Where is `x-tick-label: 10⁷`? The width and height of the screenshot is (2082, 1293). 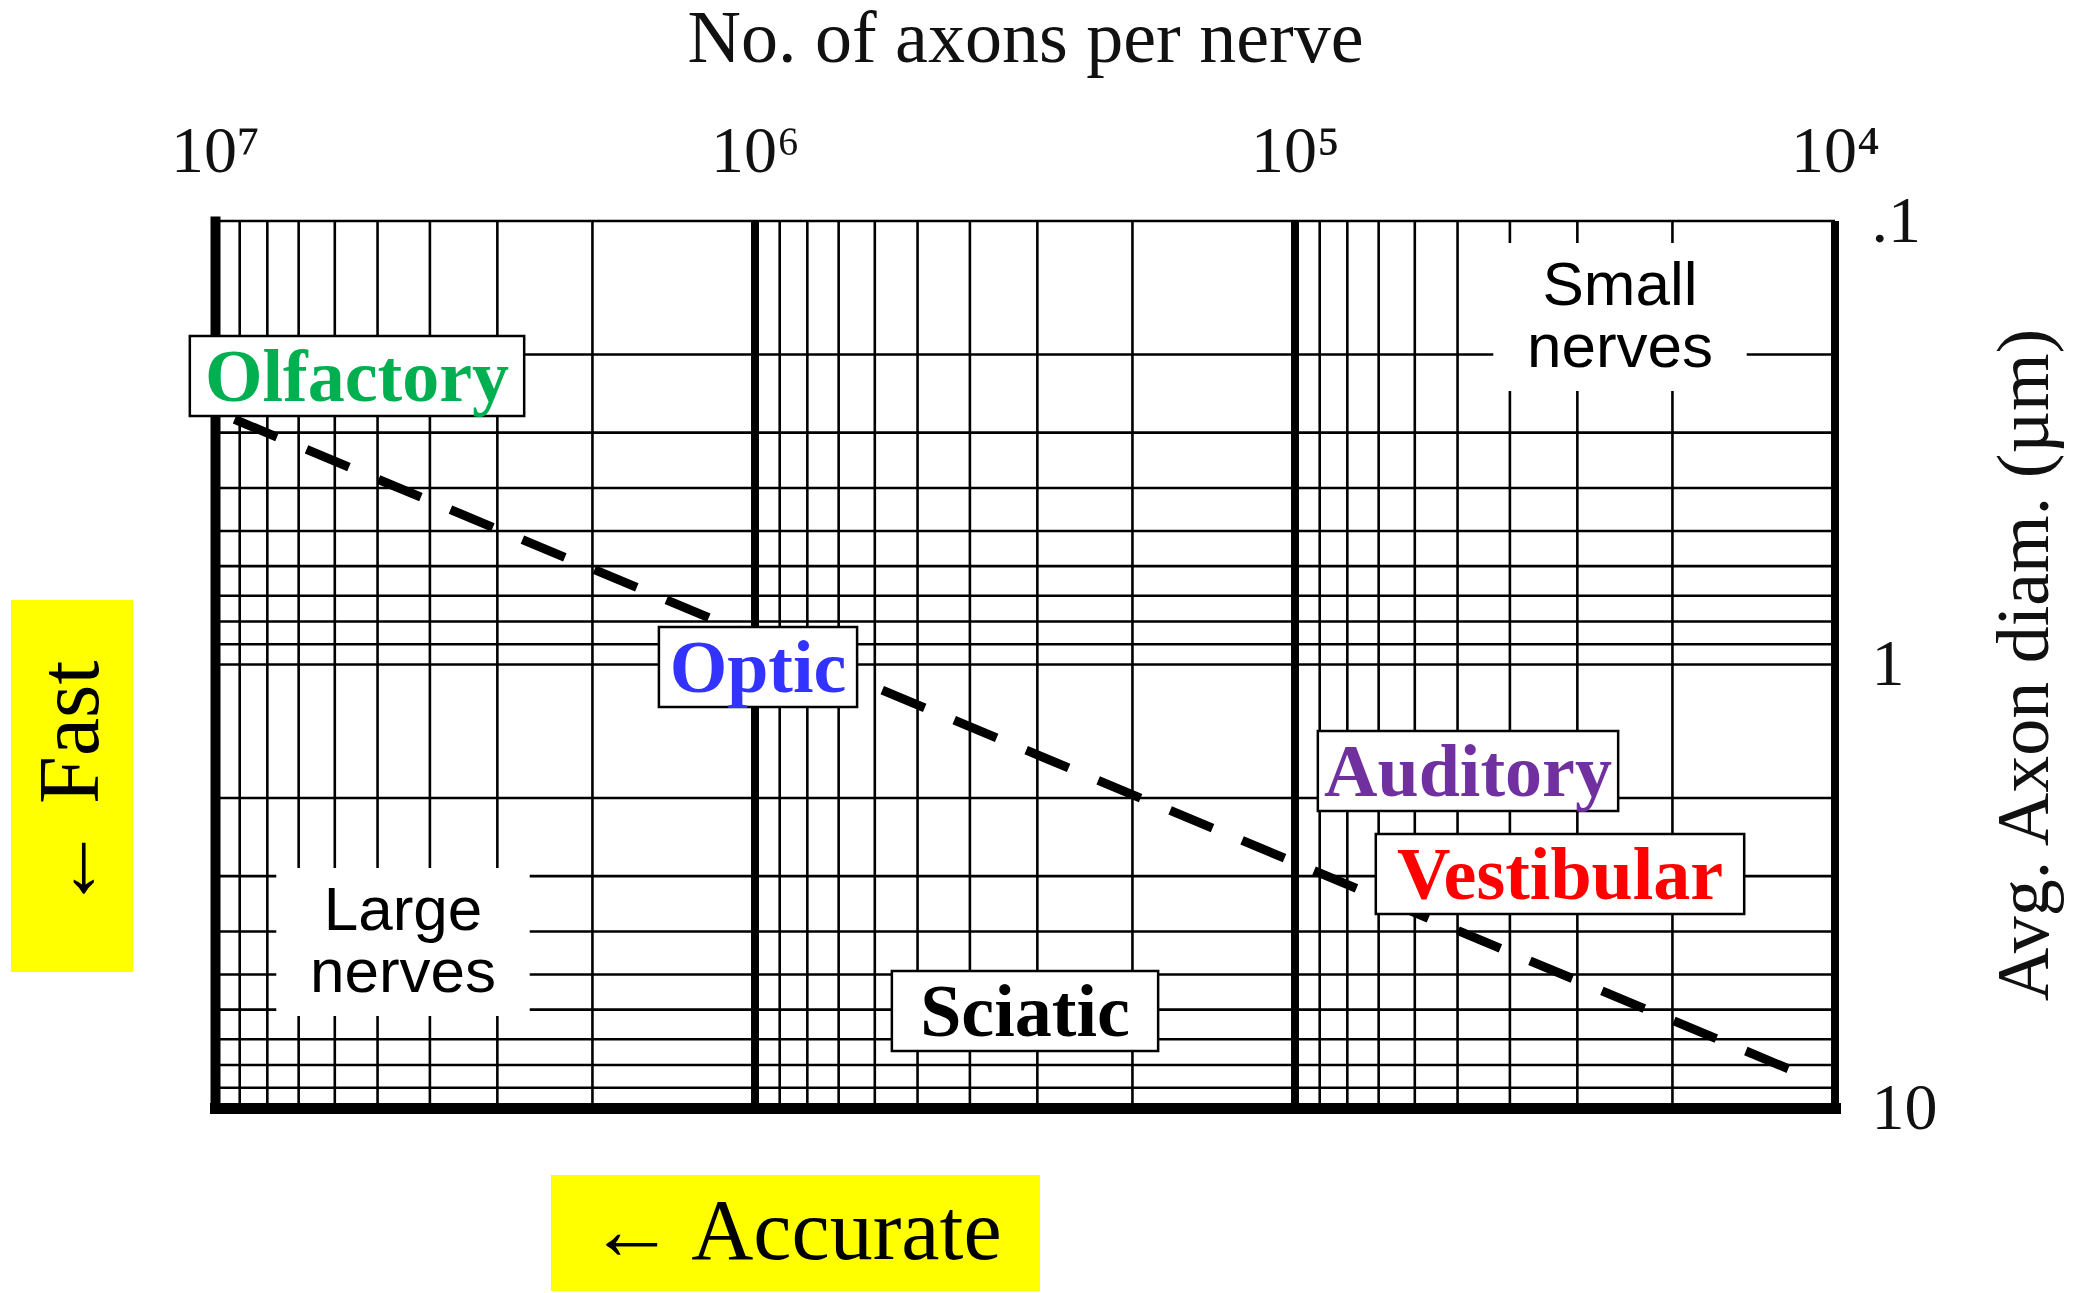
x-tick-label: 10⁷ is located at coordinates (215, 149).